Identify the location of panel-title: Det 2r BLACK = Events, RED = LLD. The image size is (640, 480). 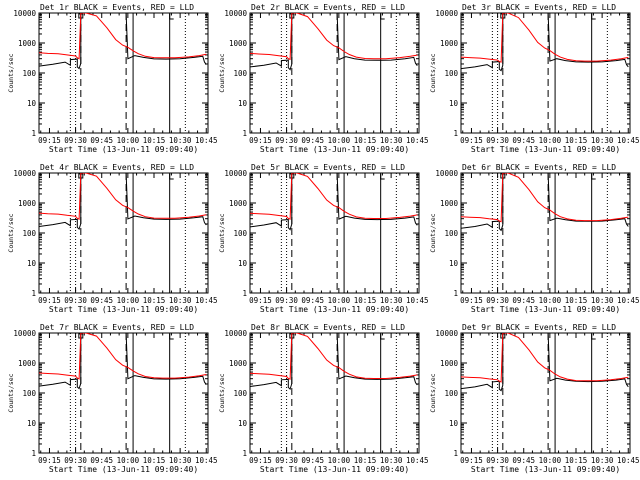
(328, 7).